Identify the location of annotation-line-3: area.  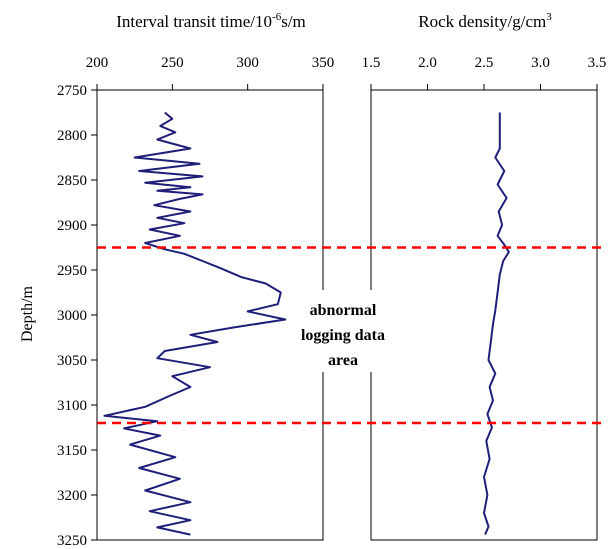
(343, 360).